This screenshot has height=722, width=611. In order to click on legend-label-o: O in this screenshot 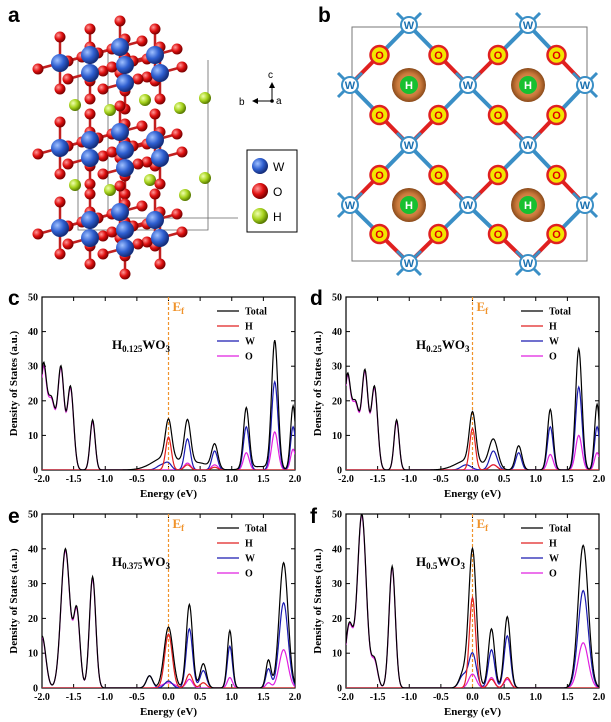, I will do `click(553, 574)`.